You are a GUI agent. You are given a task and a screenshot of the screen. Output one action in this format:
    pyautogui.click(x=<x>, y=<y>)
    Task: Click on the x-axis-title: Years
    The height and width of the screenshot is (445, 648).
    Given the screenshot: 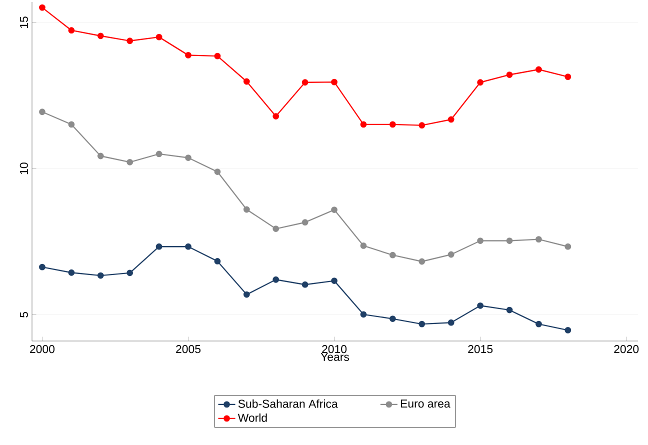 What is the action you would take?
    pyautogui.click(x=335, y=356)
    